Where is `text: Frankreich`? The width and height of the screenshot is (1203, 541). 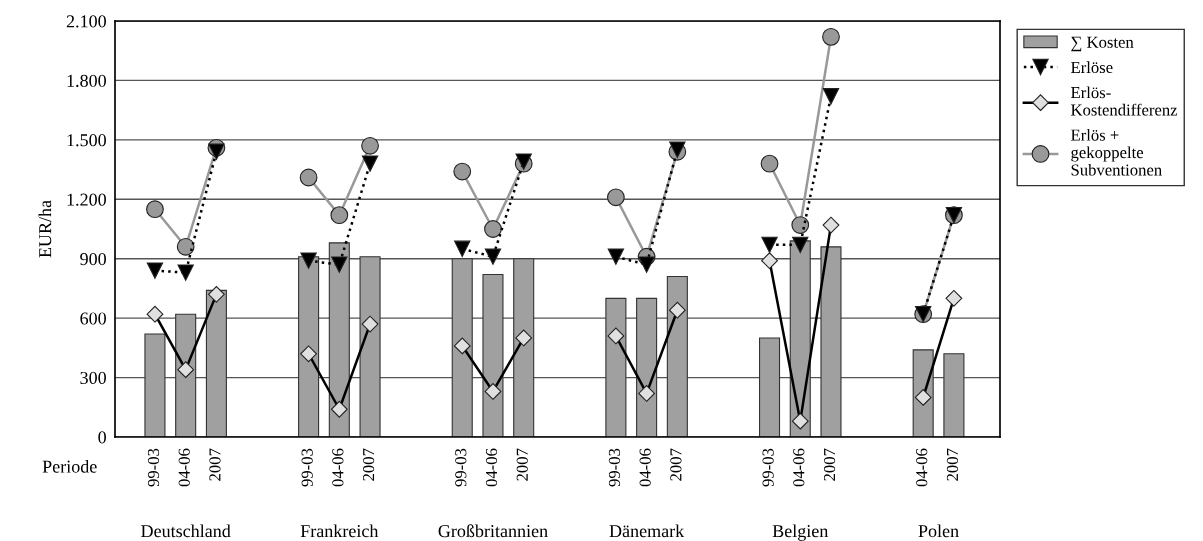 text: Frankreich is located at coordinates (339, 531).